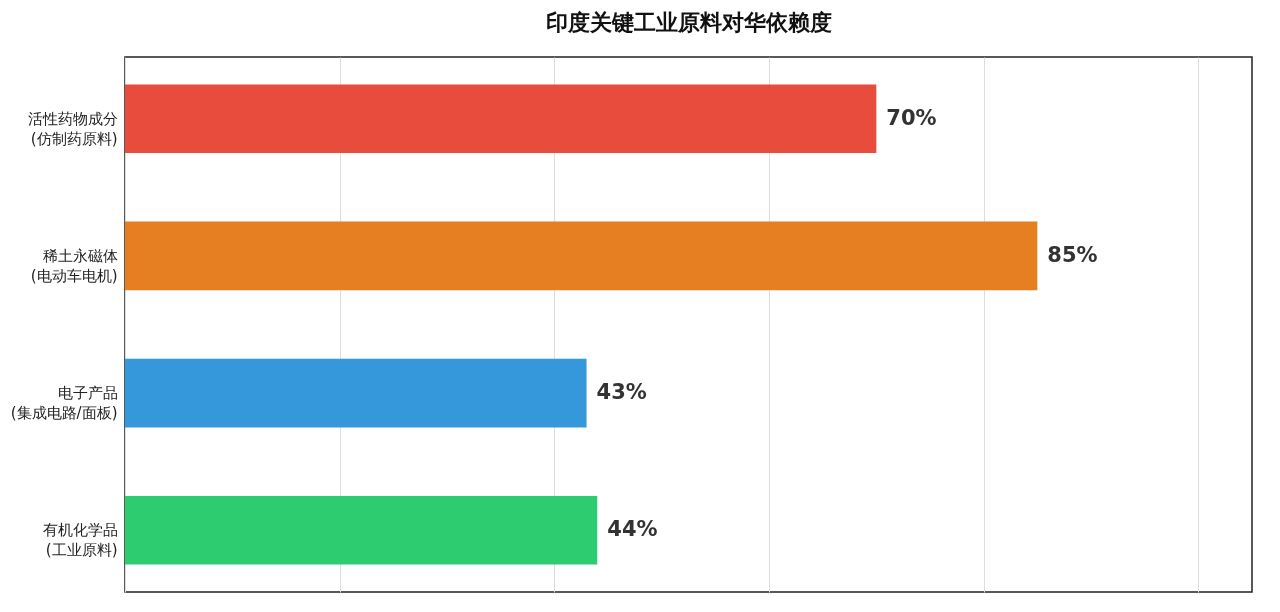 The image size is (1280, 612). Describe the element at coordinates (911, 117) in the screenshot. I see `data-label: 70%` at that location.